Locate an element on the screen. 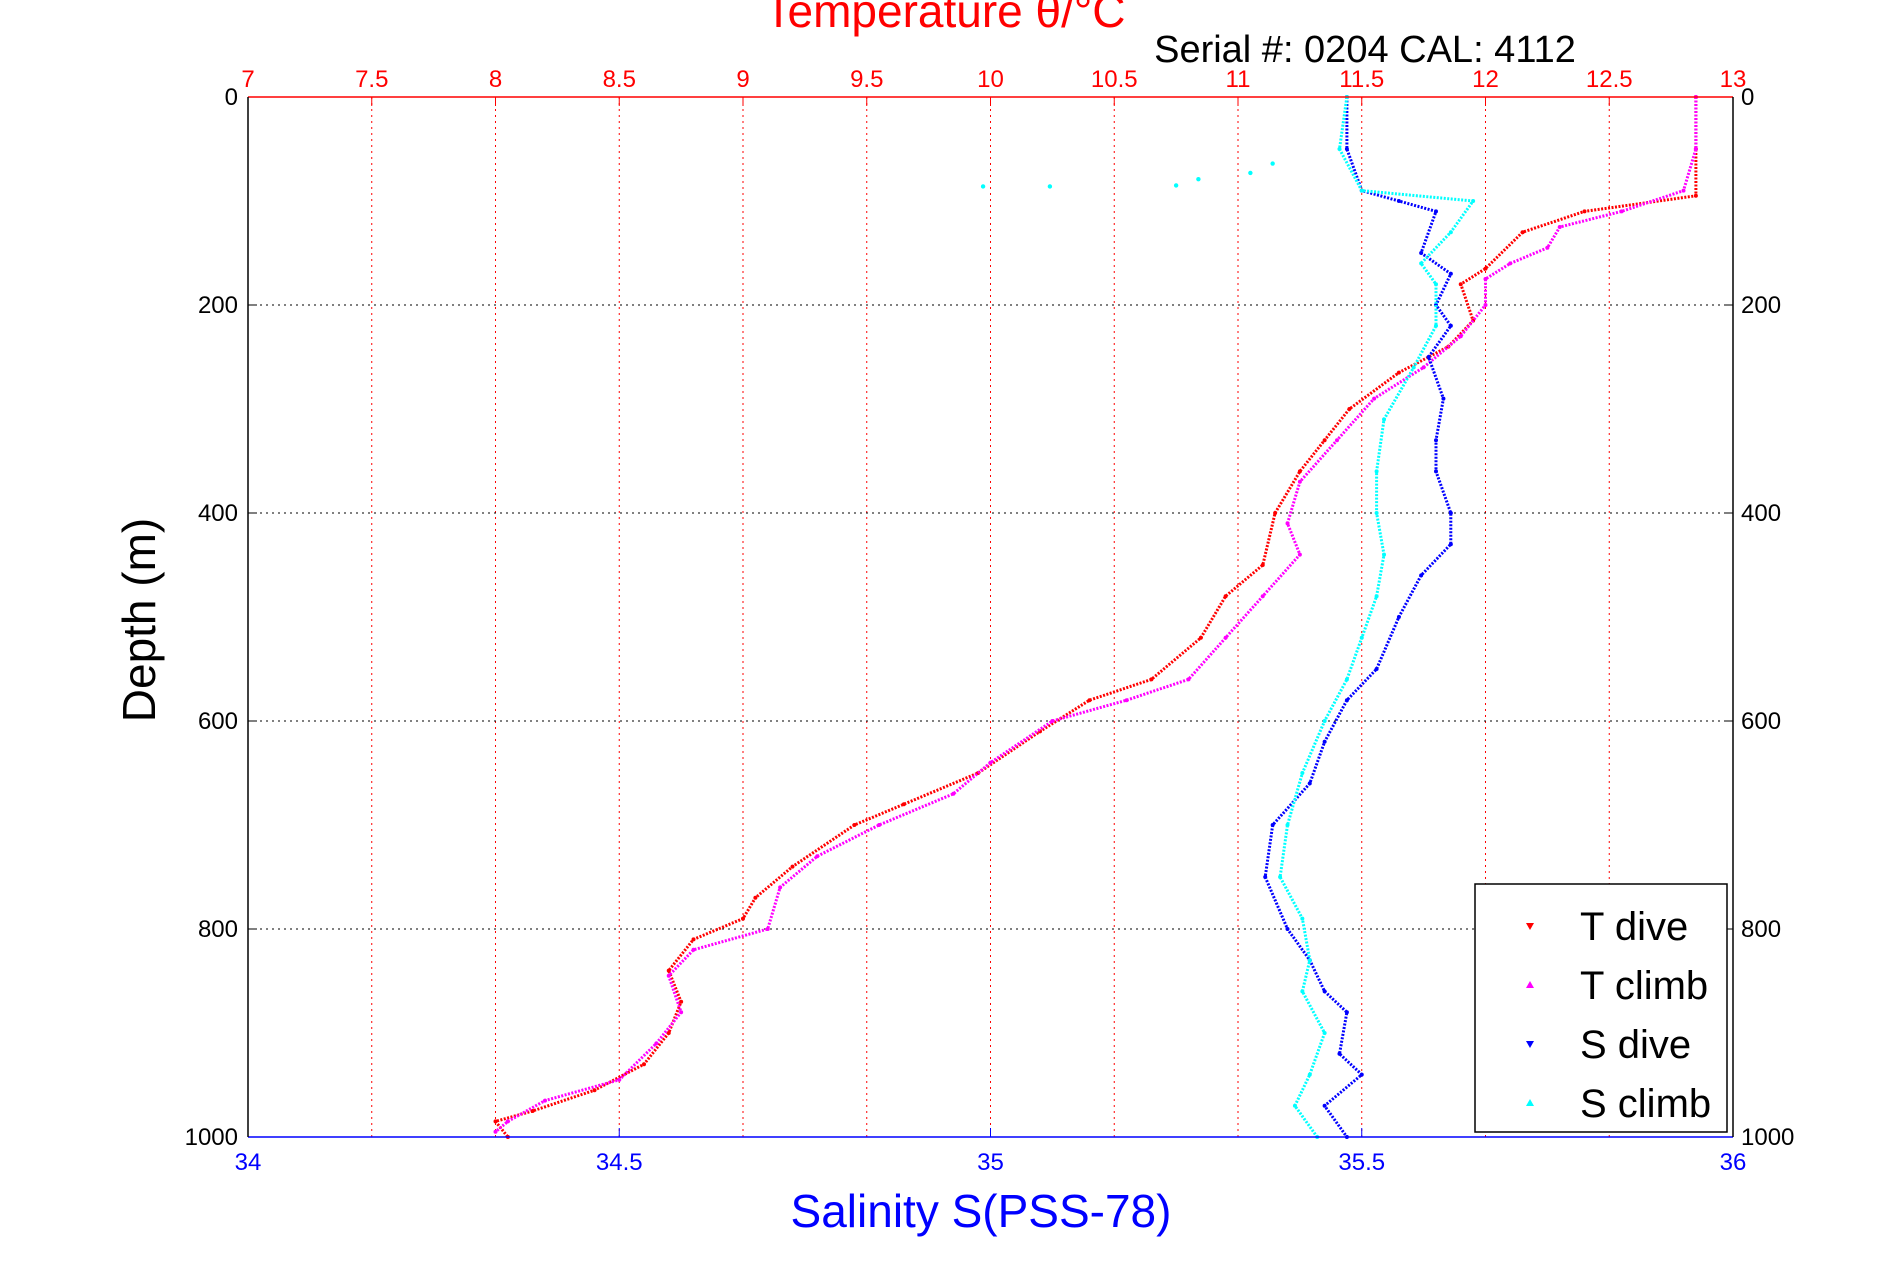 The image size is (1891, 1262). chart-subtitle: Serial #: 0204 CAL: 4112 is located at coordinates (1365, 50).